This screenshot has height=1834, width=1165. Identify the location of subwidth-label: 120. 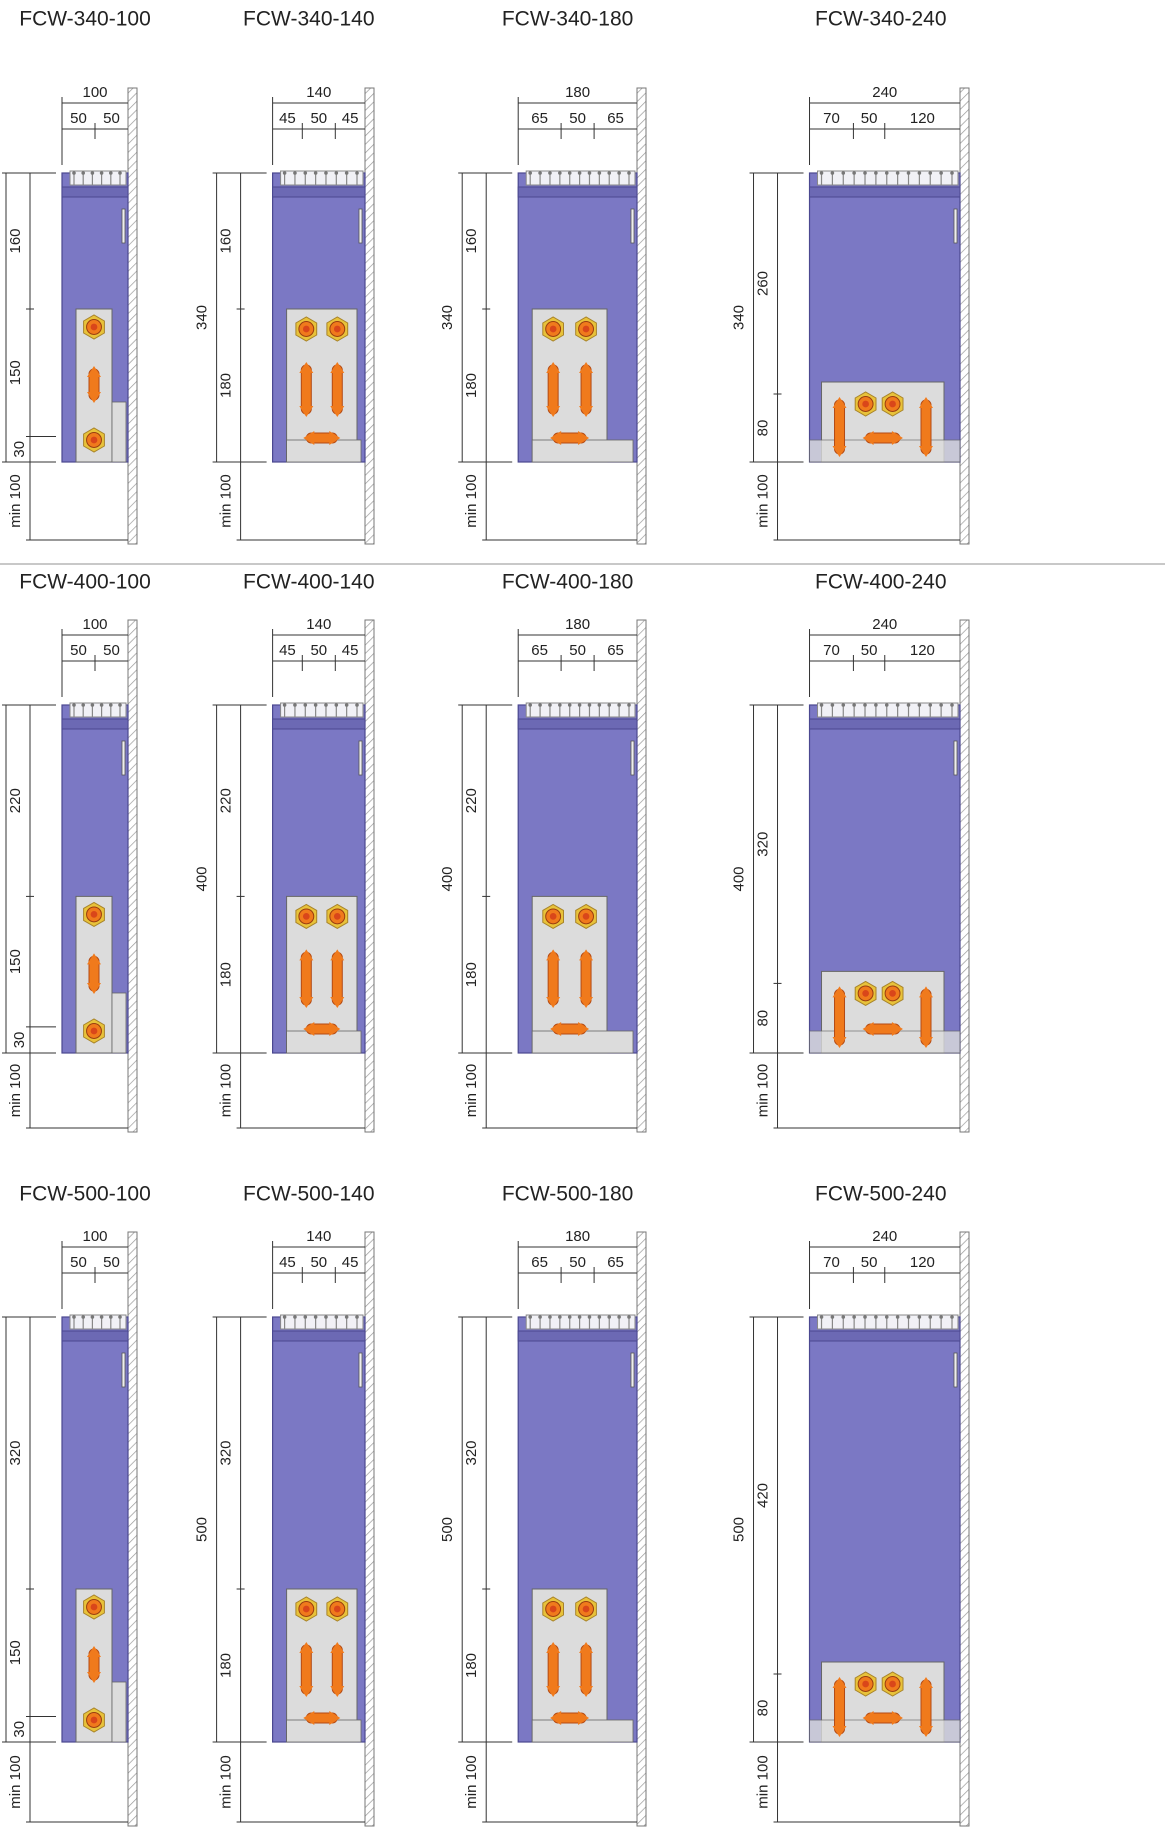
(922, 1262).